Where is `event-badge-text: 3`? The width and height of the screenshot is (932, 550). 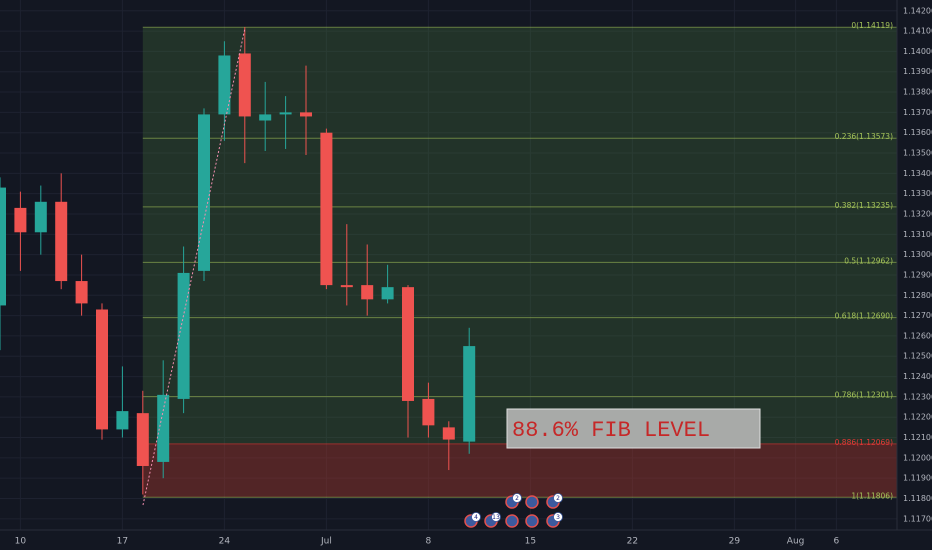
event-badge-text: 3 is located at coordinates (558, 517).